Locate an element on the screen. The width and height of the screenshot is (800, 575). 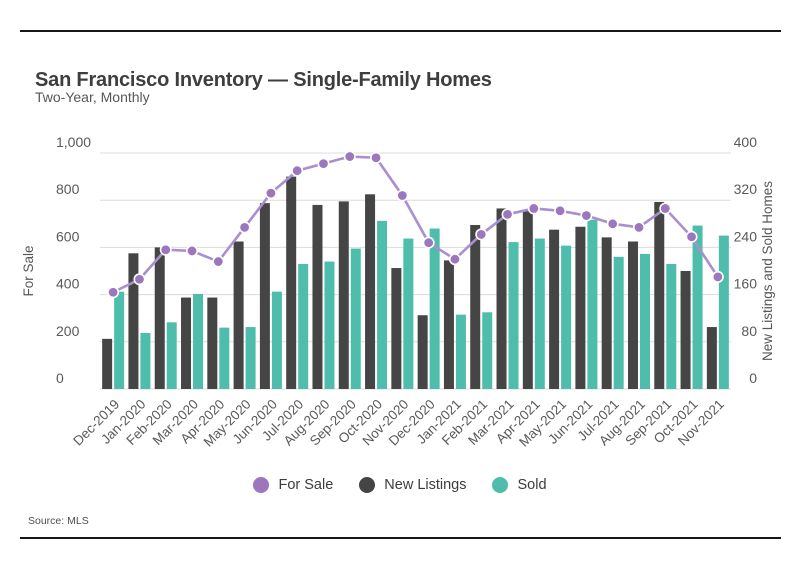
page-subtitle: Two-Year, Monthly is located at coordinates (92, 97).